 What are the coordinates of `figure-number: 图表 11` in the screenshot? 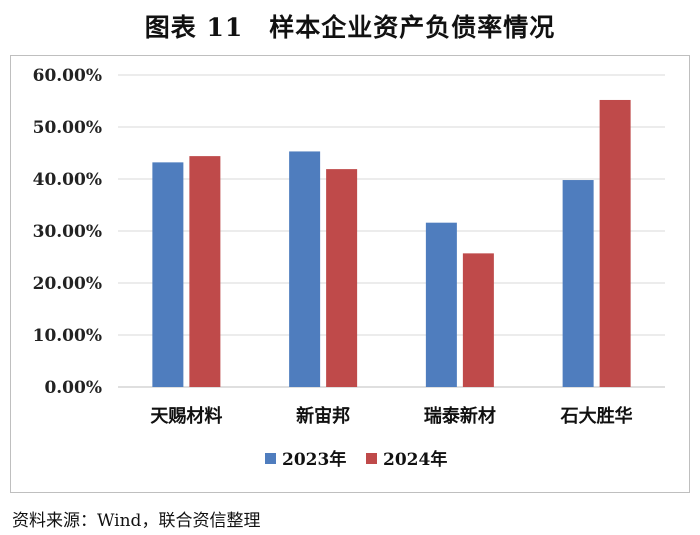 It's located at (194, 27).